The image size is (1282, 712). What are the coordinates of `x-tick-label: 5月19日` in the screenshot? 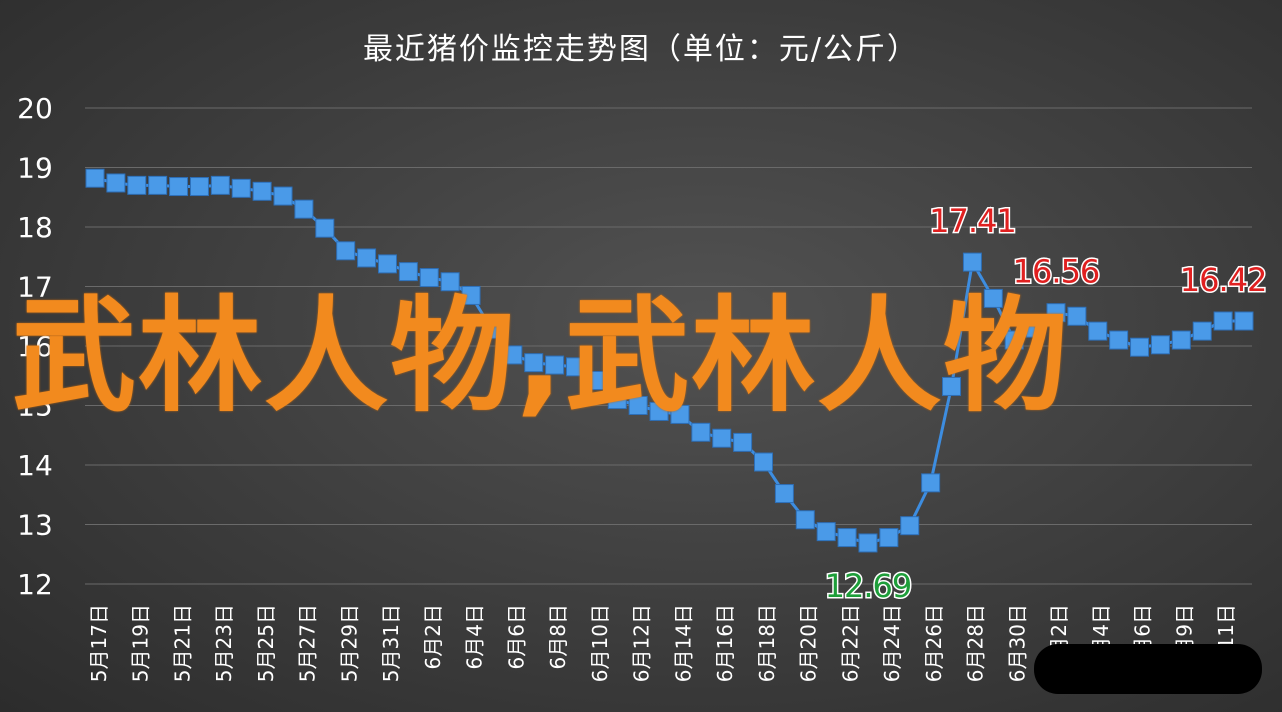 It's located at (141, 643).